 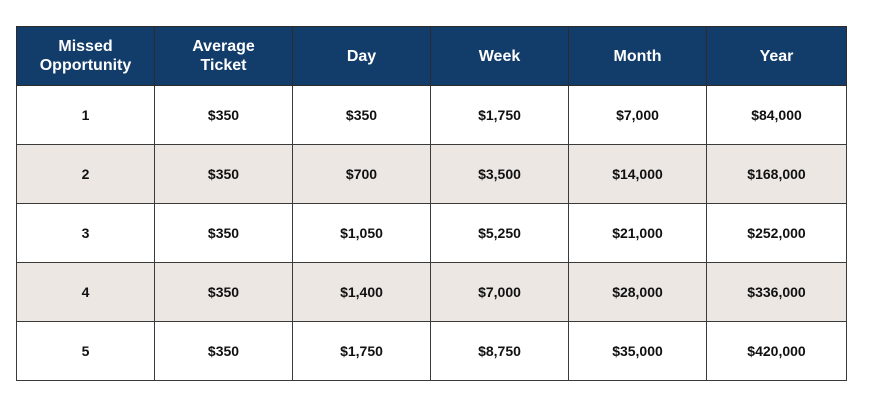 I want to click on table-row: 2 $350 $700 $3,500 $14,000 $168,000, so click(x=431, y=174).